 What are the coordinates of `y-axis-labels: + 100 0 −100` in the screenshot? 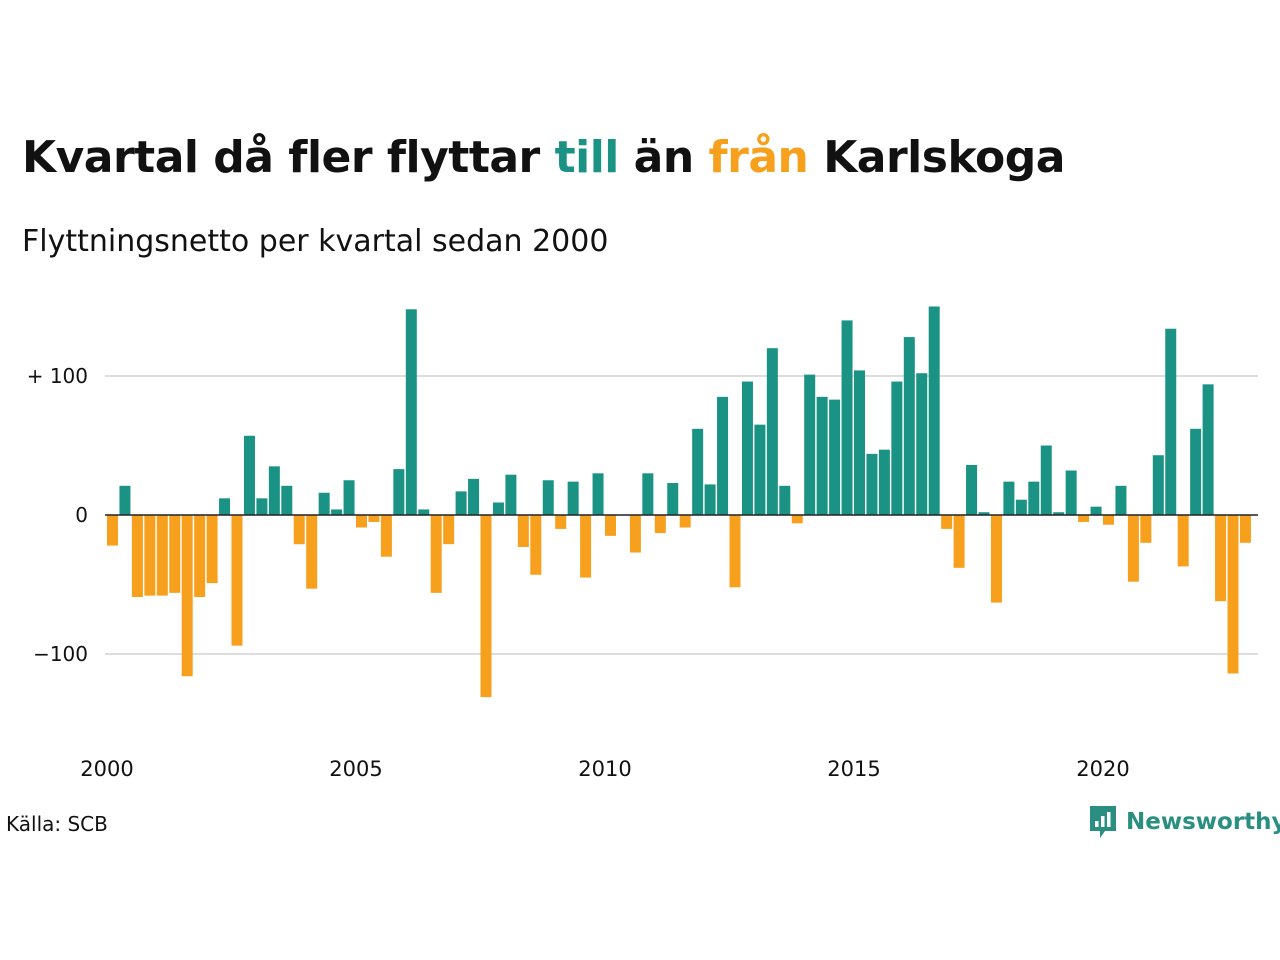 It's located at (57, 515).